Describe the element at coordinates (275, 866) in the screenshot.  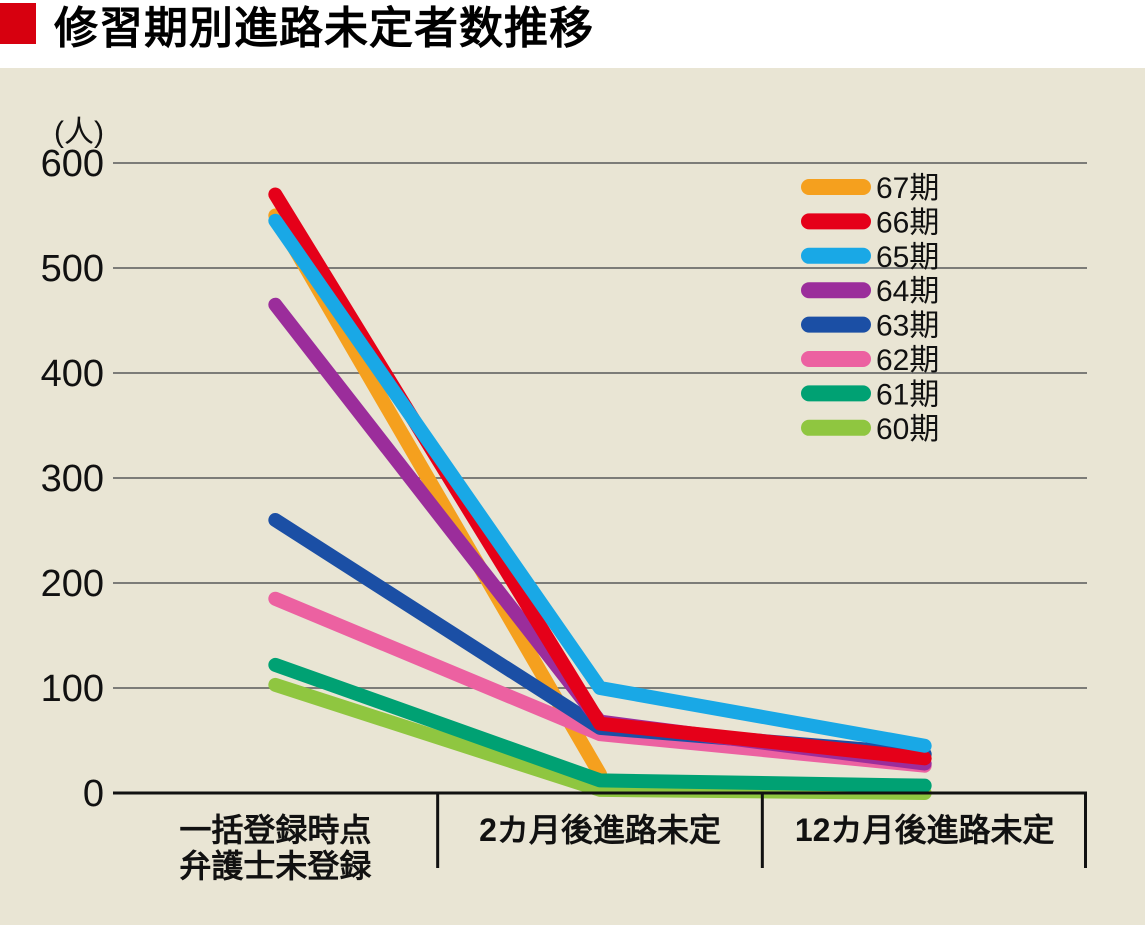
I see `category-label-0-line-1: 弁護士未登録` at that location.